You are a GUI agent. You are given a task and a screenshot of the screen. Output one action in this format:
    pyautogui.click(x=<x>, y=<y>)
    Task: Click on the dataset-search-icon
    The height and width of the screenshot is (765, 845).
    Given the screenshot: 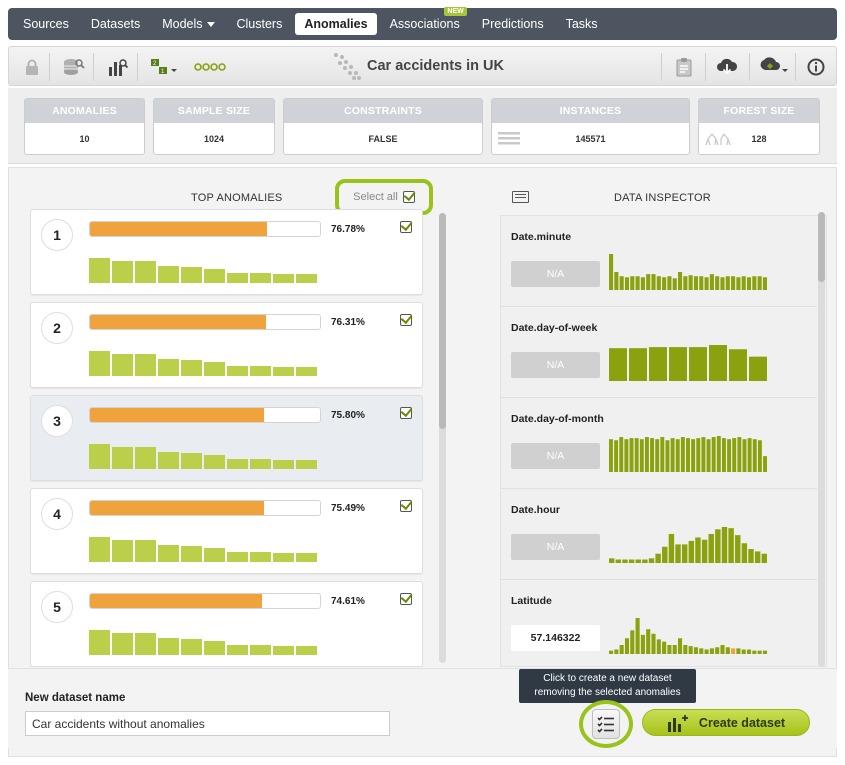 What is the action you would take?
    pyautogui.click(x=74, y=67)
    